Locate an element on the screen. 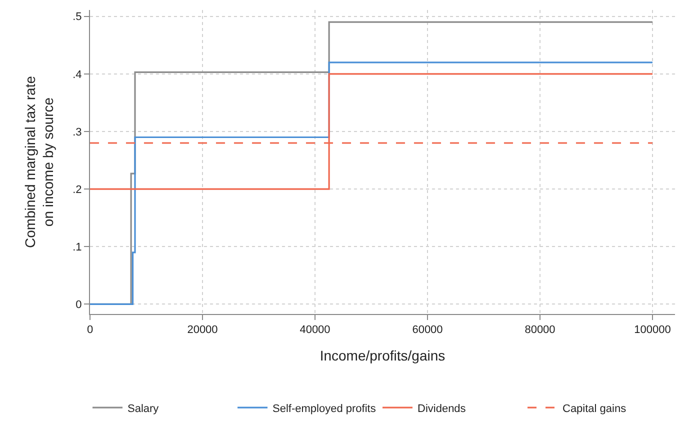 This screenshot has width=683, height=430. y-tick-label: .5 is located at coordinates (77, 17).